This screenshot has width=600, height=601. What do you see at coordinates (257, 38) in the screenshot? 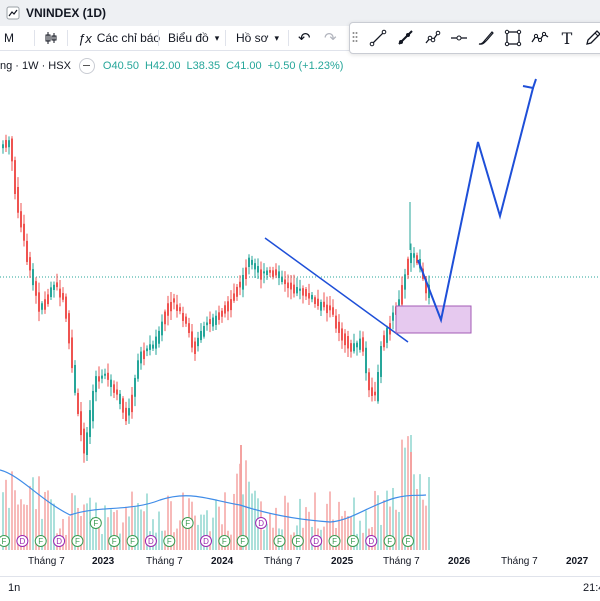
I see `profile-dropdown: Hồ sơ ▾` at bounding box center [257, 38].